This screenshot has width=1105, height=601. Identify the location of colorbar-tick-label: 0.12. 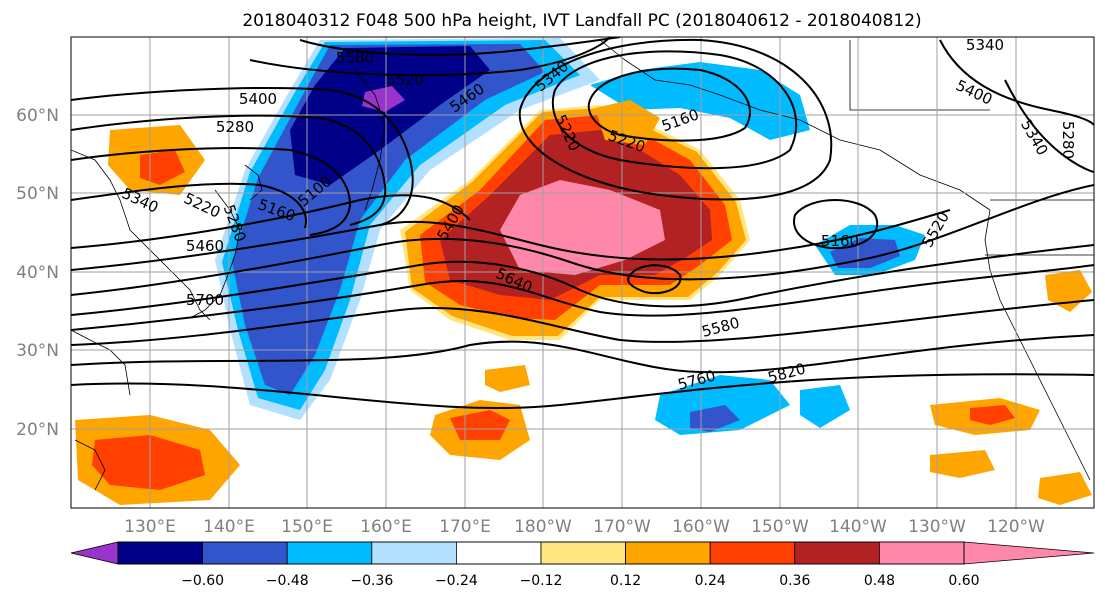
(625, 581).